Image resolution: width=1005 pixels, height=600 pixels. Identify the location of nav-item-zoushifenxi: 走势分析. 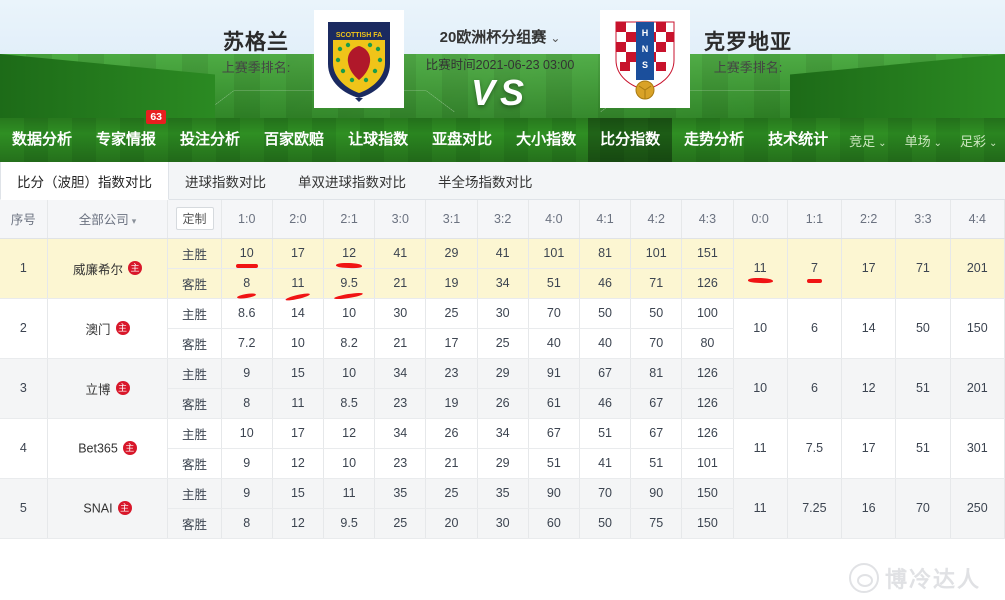
(714, 140).